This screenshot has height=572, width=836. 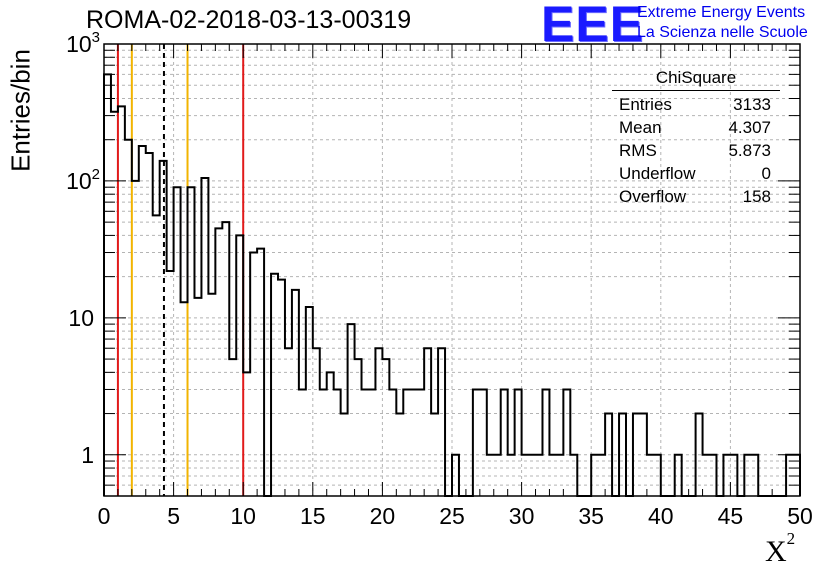 I want to click on stats-row-overflow: Overflow 158, so click(x=696, y=196).